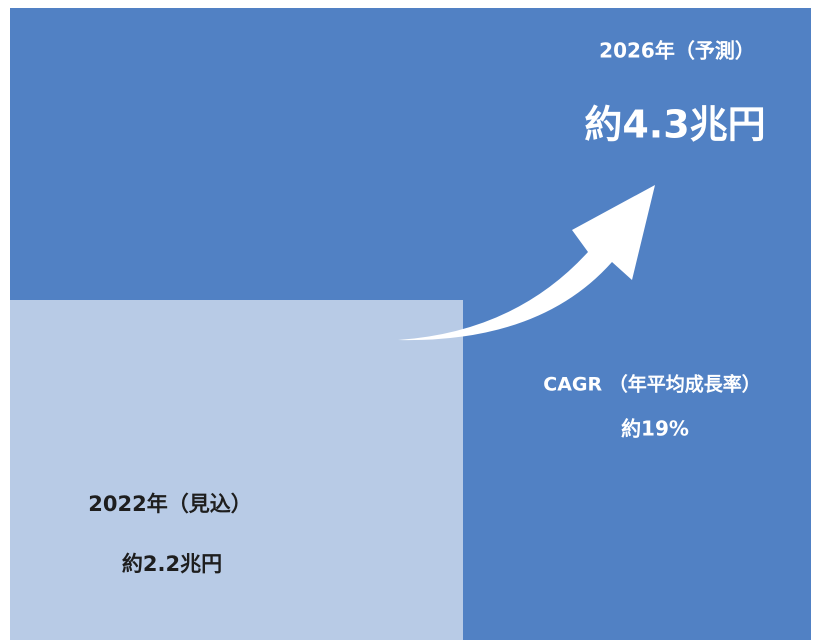 Image resolution: width=813 pixels, height=640 pixels. I want to click on growth-arrow, so click(526, 263).